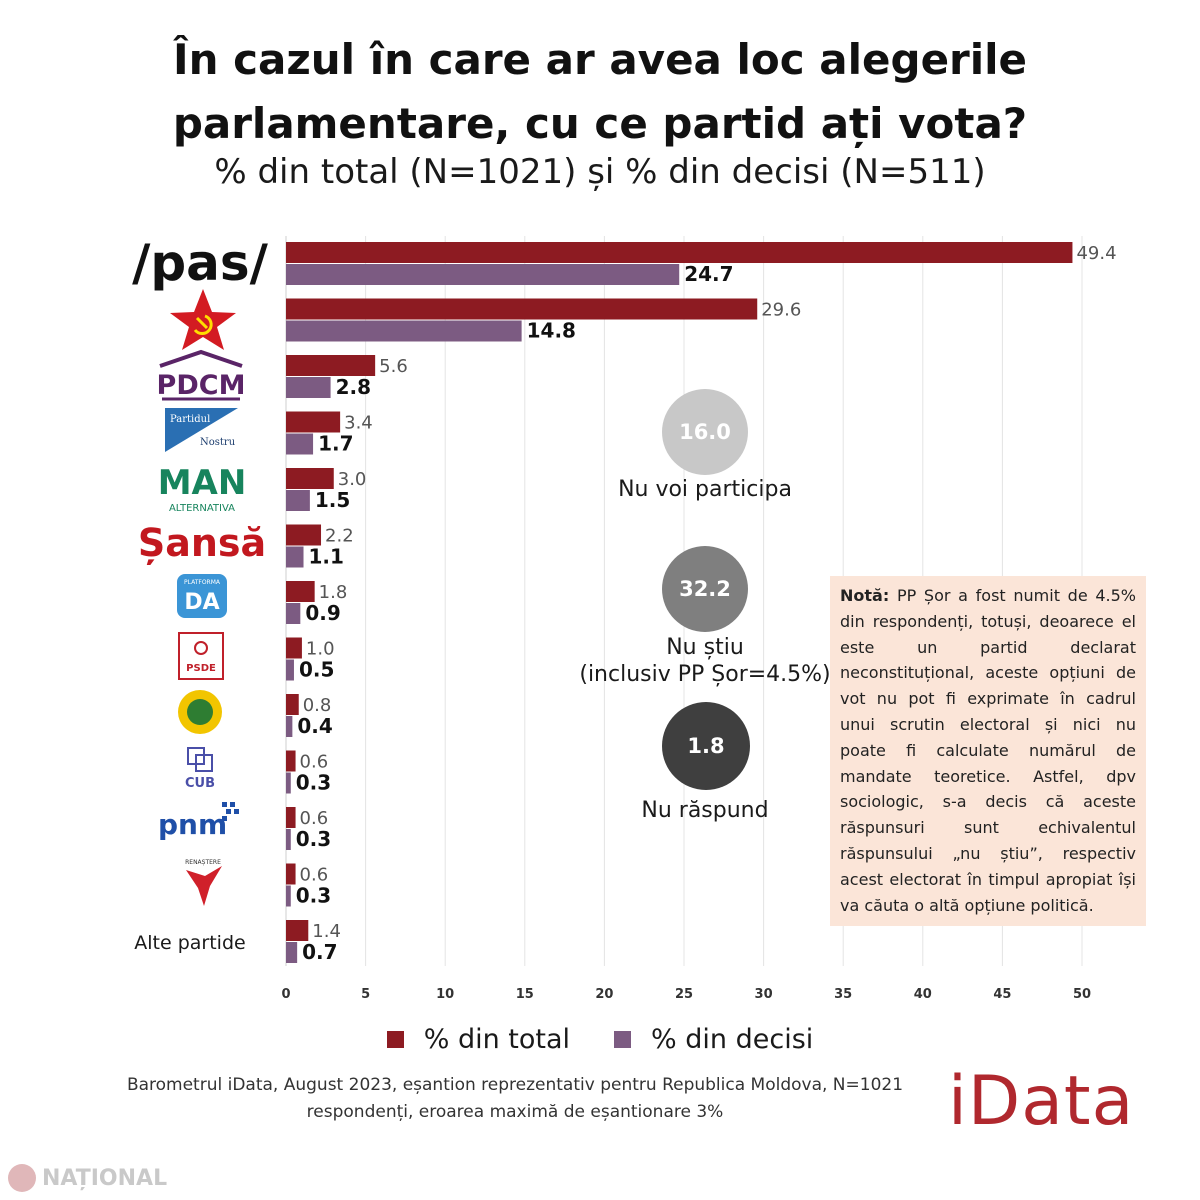  I want to click on value-label-total: 14.8, so click(551, 331).